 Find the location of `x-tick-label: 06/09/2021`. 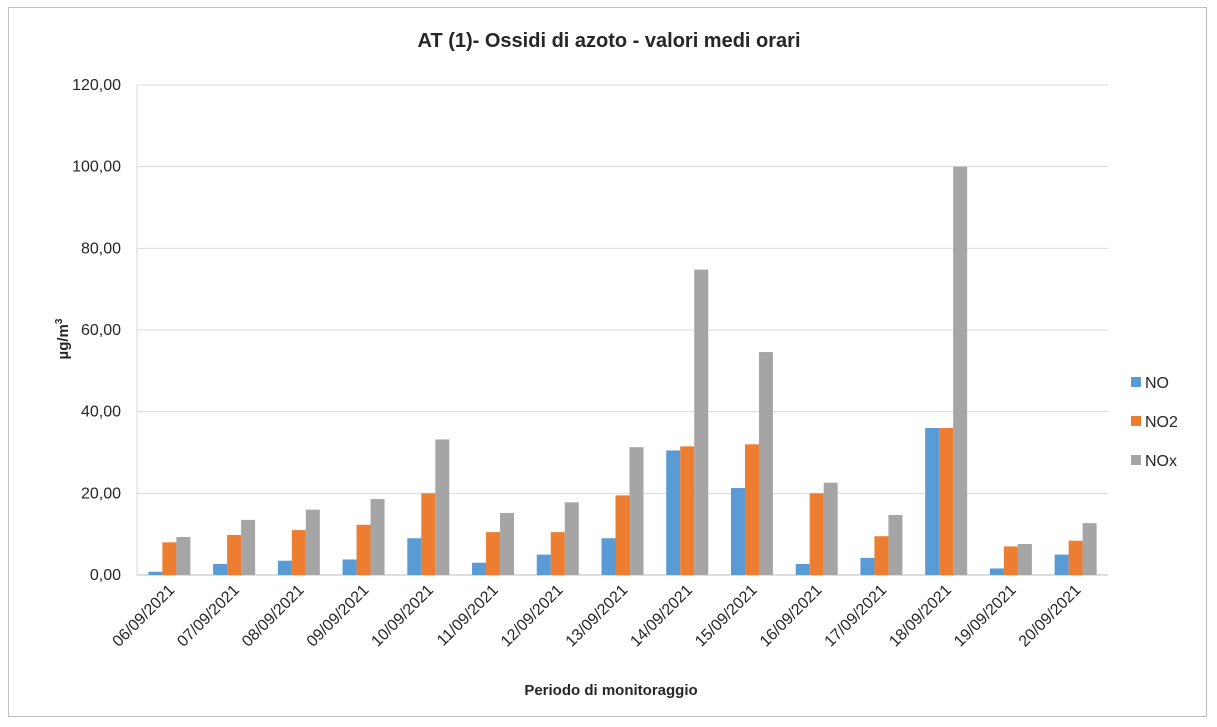

x-tick-label: 06/09/2021 is located at coordinates (144, 616).